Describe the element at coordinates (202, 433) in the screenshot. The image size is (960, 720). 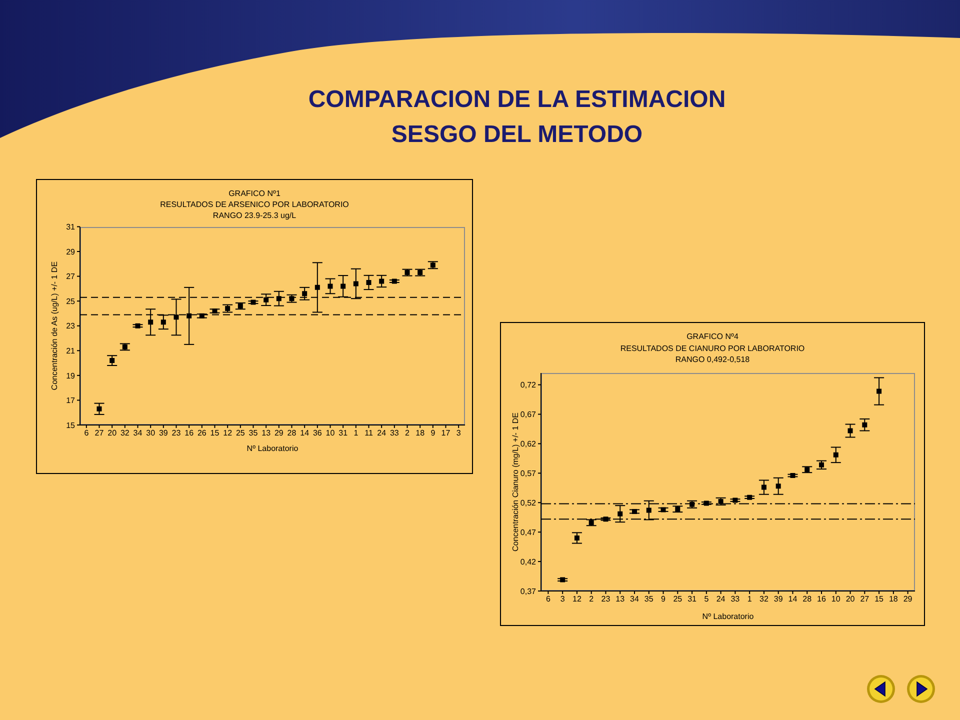
I see `x-tick-label: 26` at that location.